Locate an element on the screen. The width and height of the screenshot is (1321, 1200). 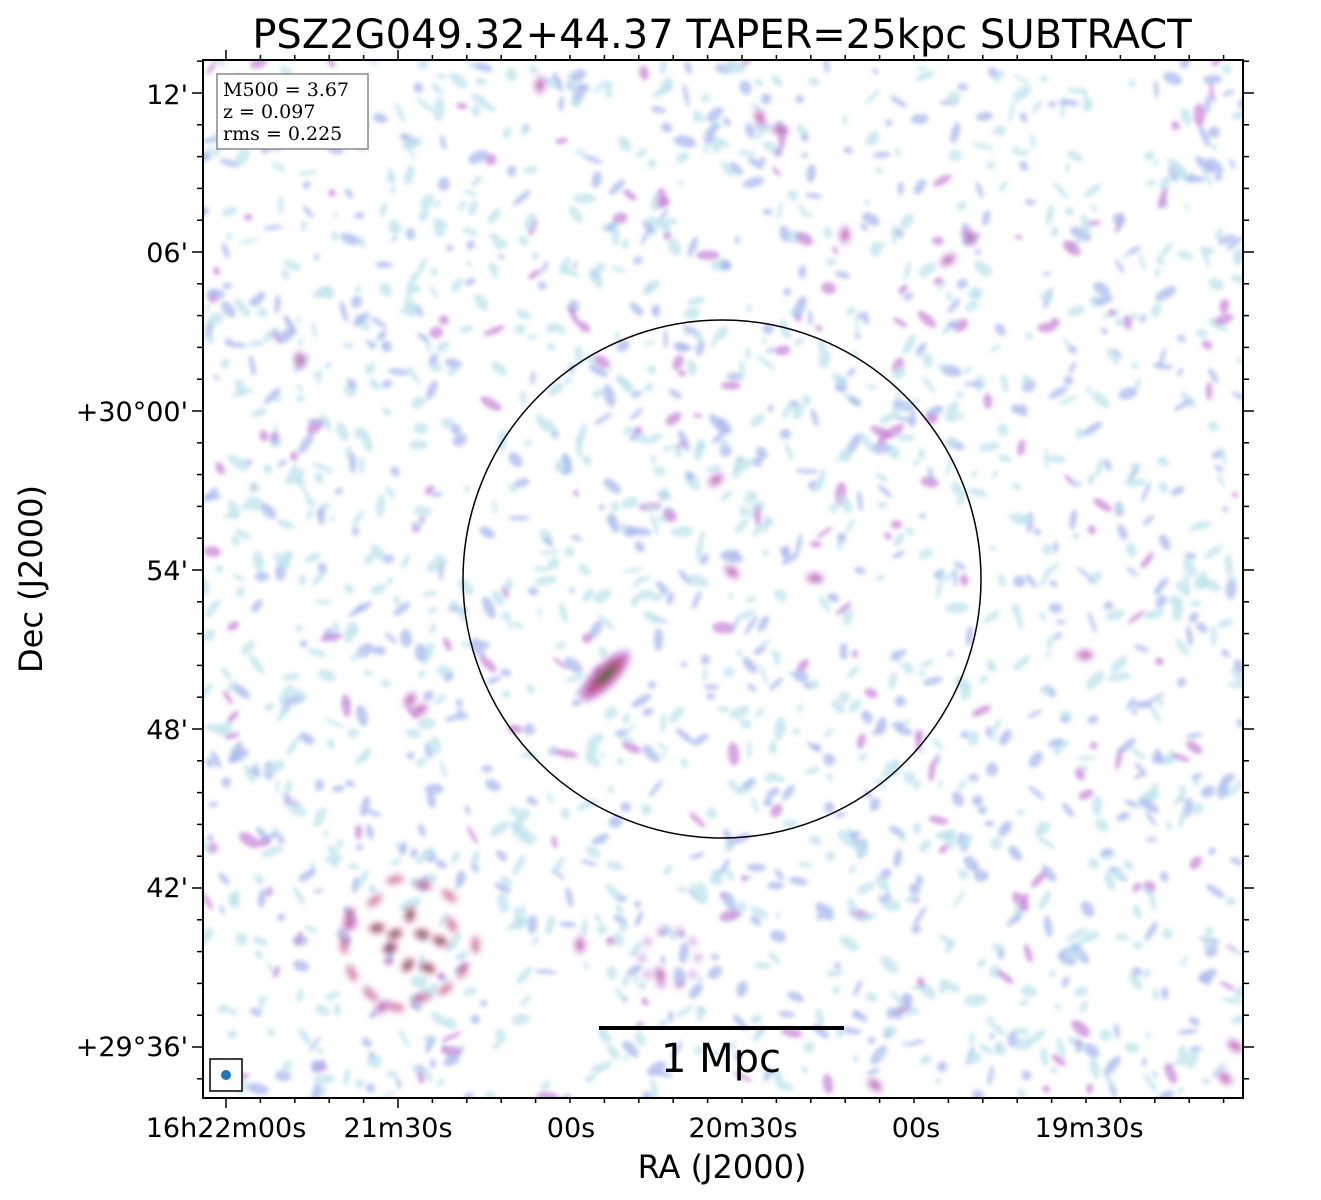
y-tick-label: 54' is located at coordinates (167, 571).